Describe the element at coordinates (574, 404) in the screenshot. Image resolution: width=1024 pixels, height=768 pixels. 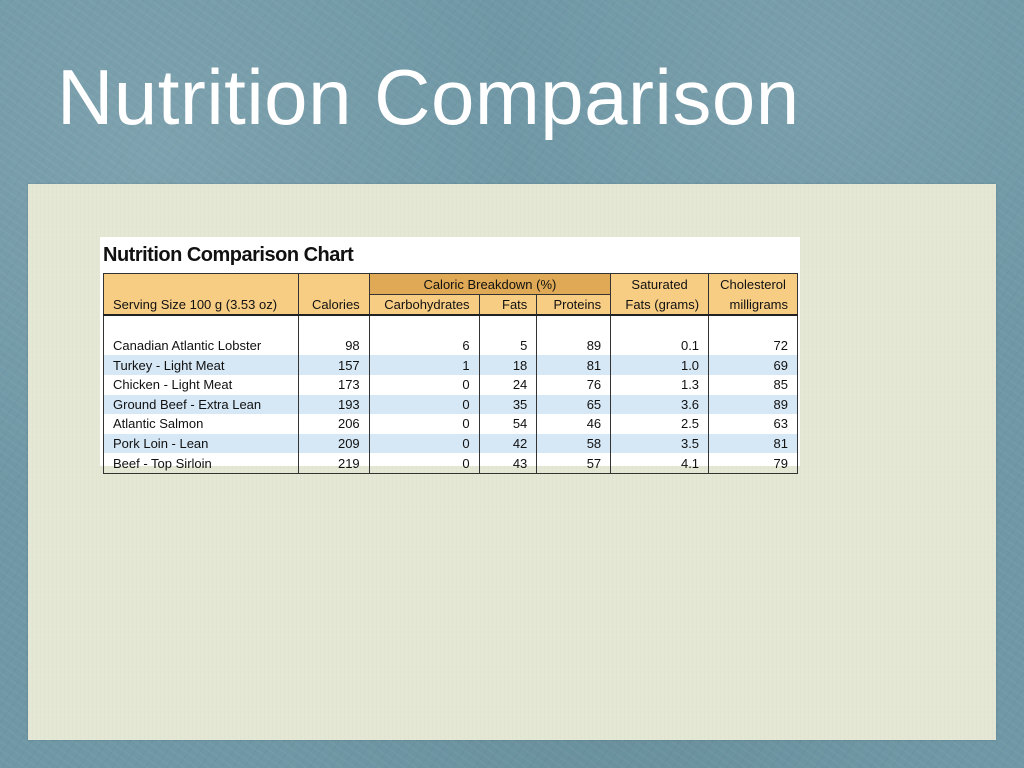
I see `proteins-value: 65` at that location.